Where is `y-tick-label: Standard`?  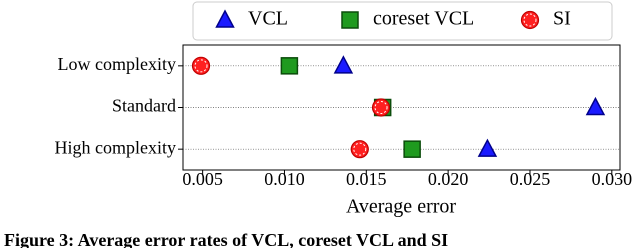
y-tick-label: Standard is located at coordinates (144, 106).